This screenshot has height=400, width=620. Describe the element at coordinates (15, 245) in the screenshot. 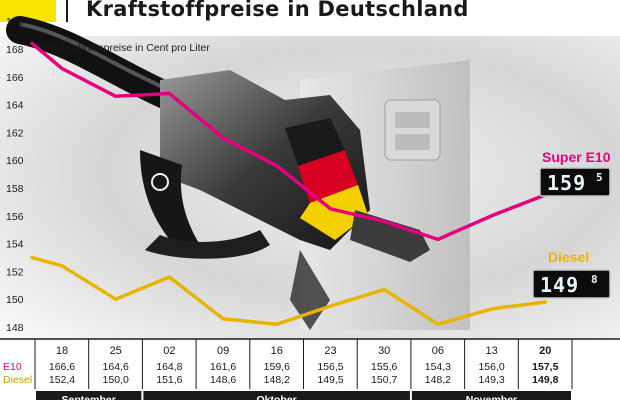

I see `y-tick-label: 154` at that location.